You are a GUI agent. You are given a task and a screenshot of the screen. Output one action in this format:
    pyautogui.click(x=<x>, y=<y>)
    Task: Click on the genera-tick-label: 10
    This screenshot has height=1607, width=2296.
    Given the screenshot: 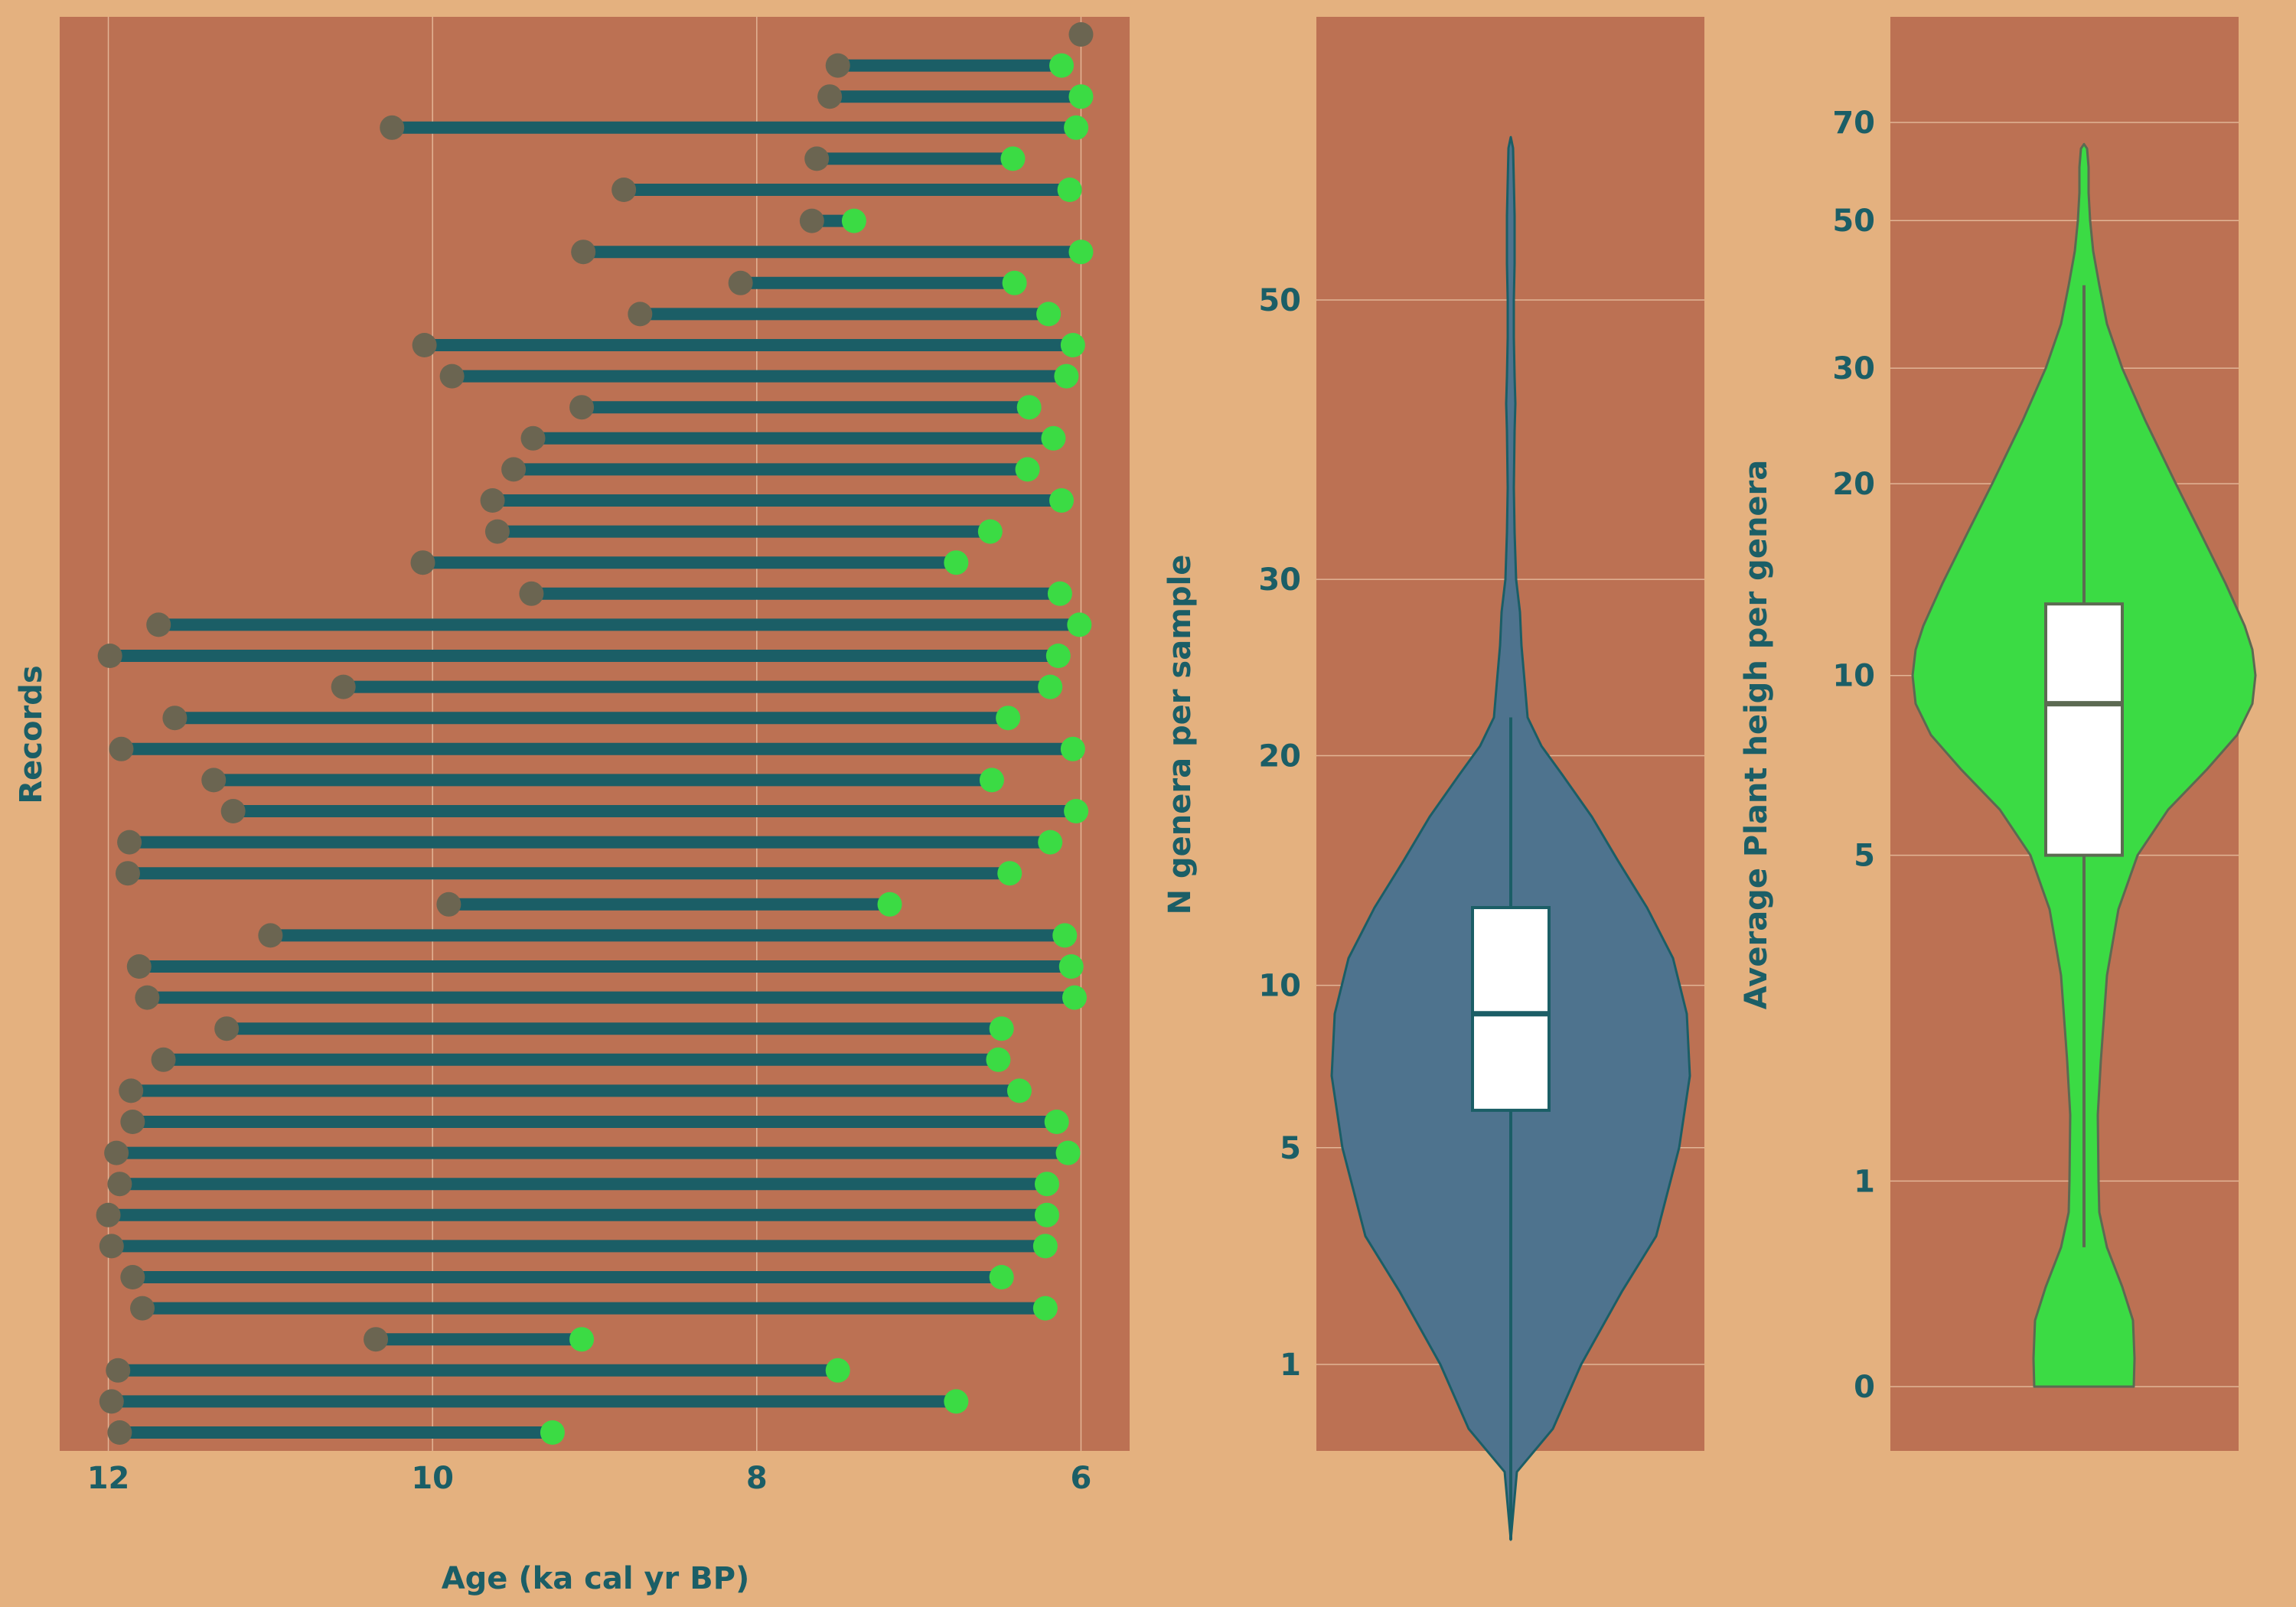 What is the action you would take?
    pyautogui.click(x=1279, y=987)
    